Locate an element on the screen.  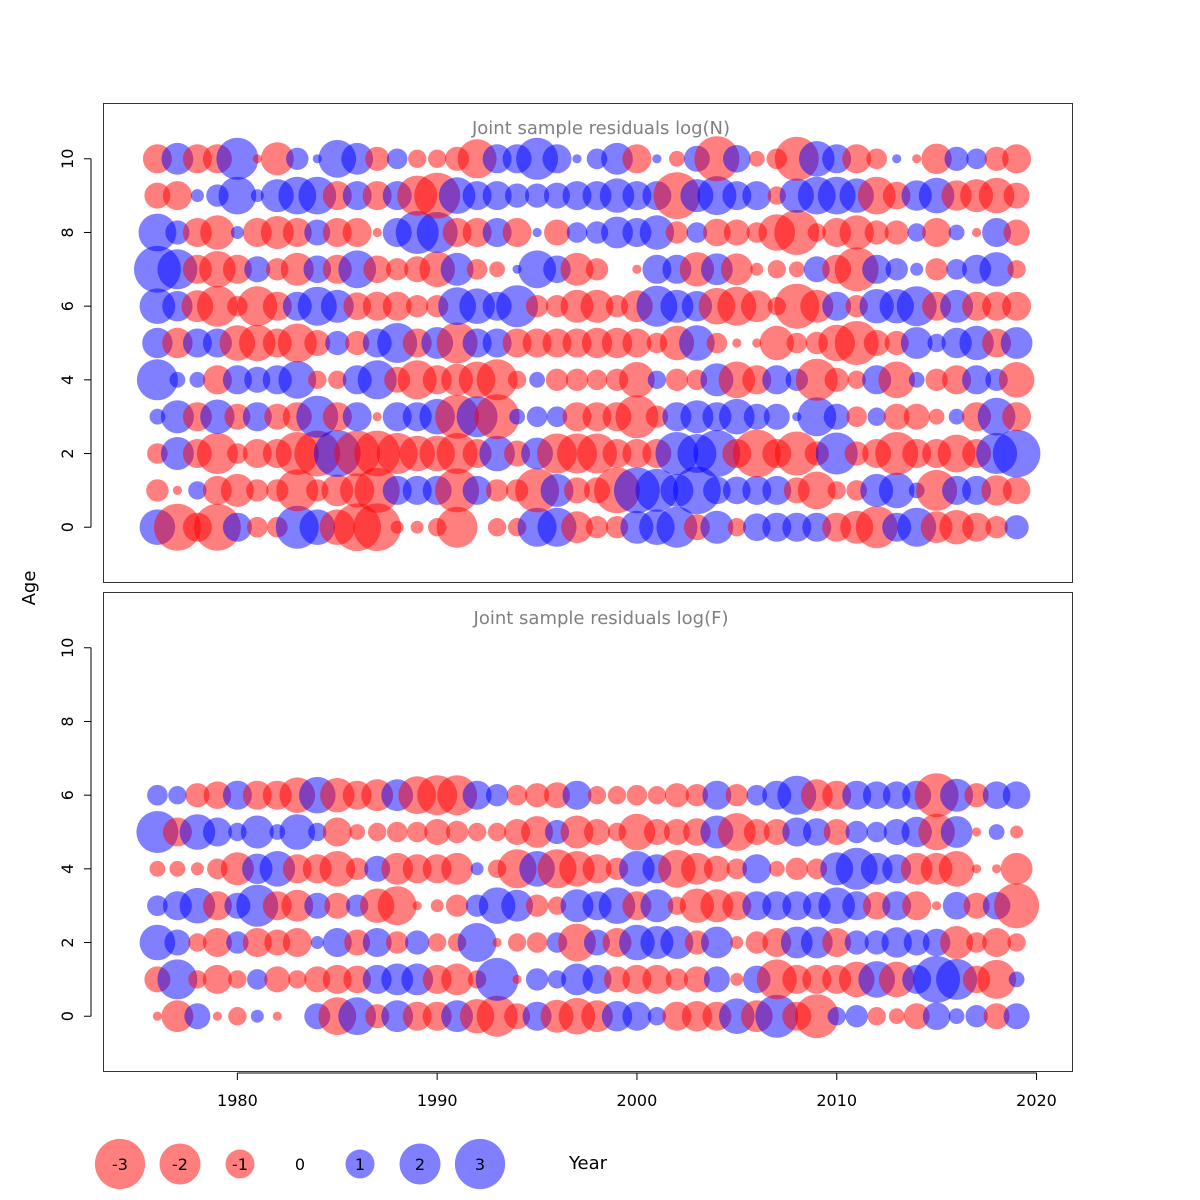
y-tick-label: 2 is located at coordinates (67, 942).